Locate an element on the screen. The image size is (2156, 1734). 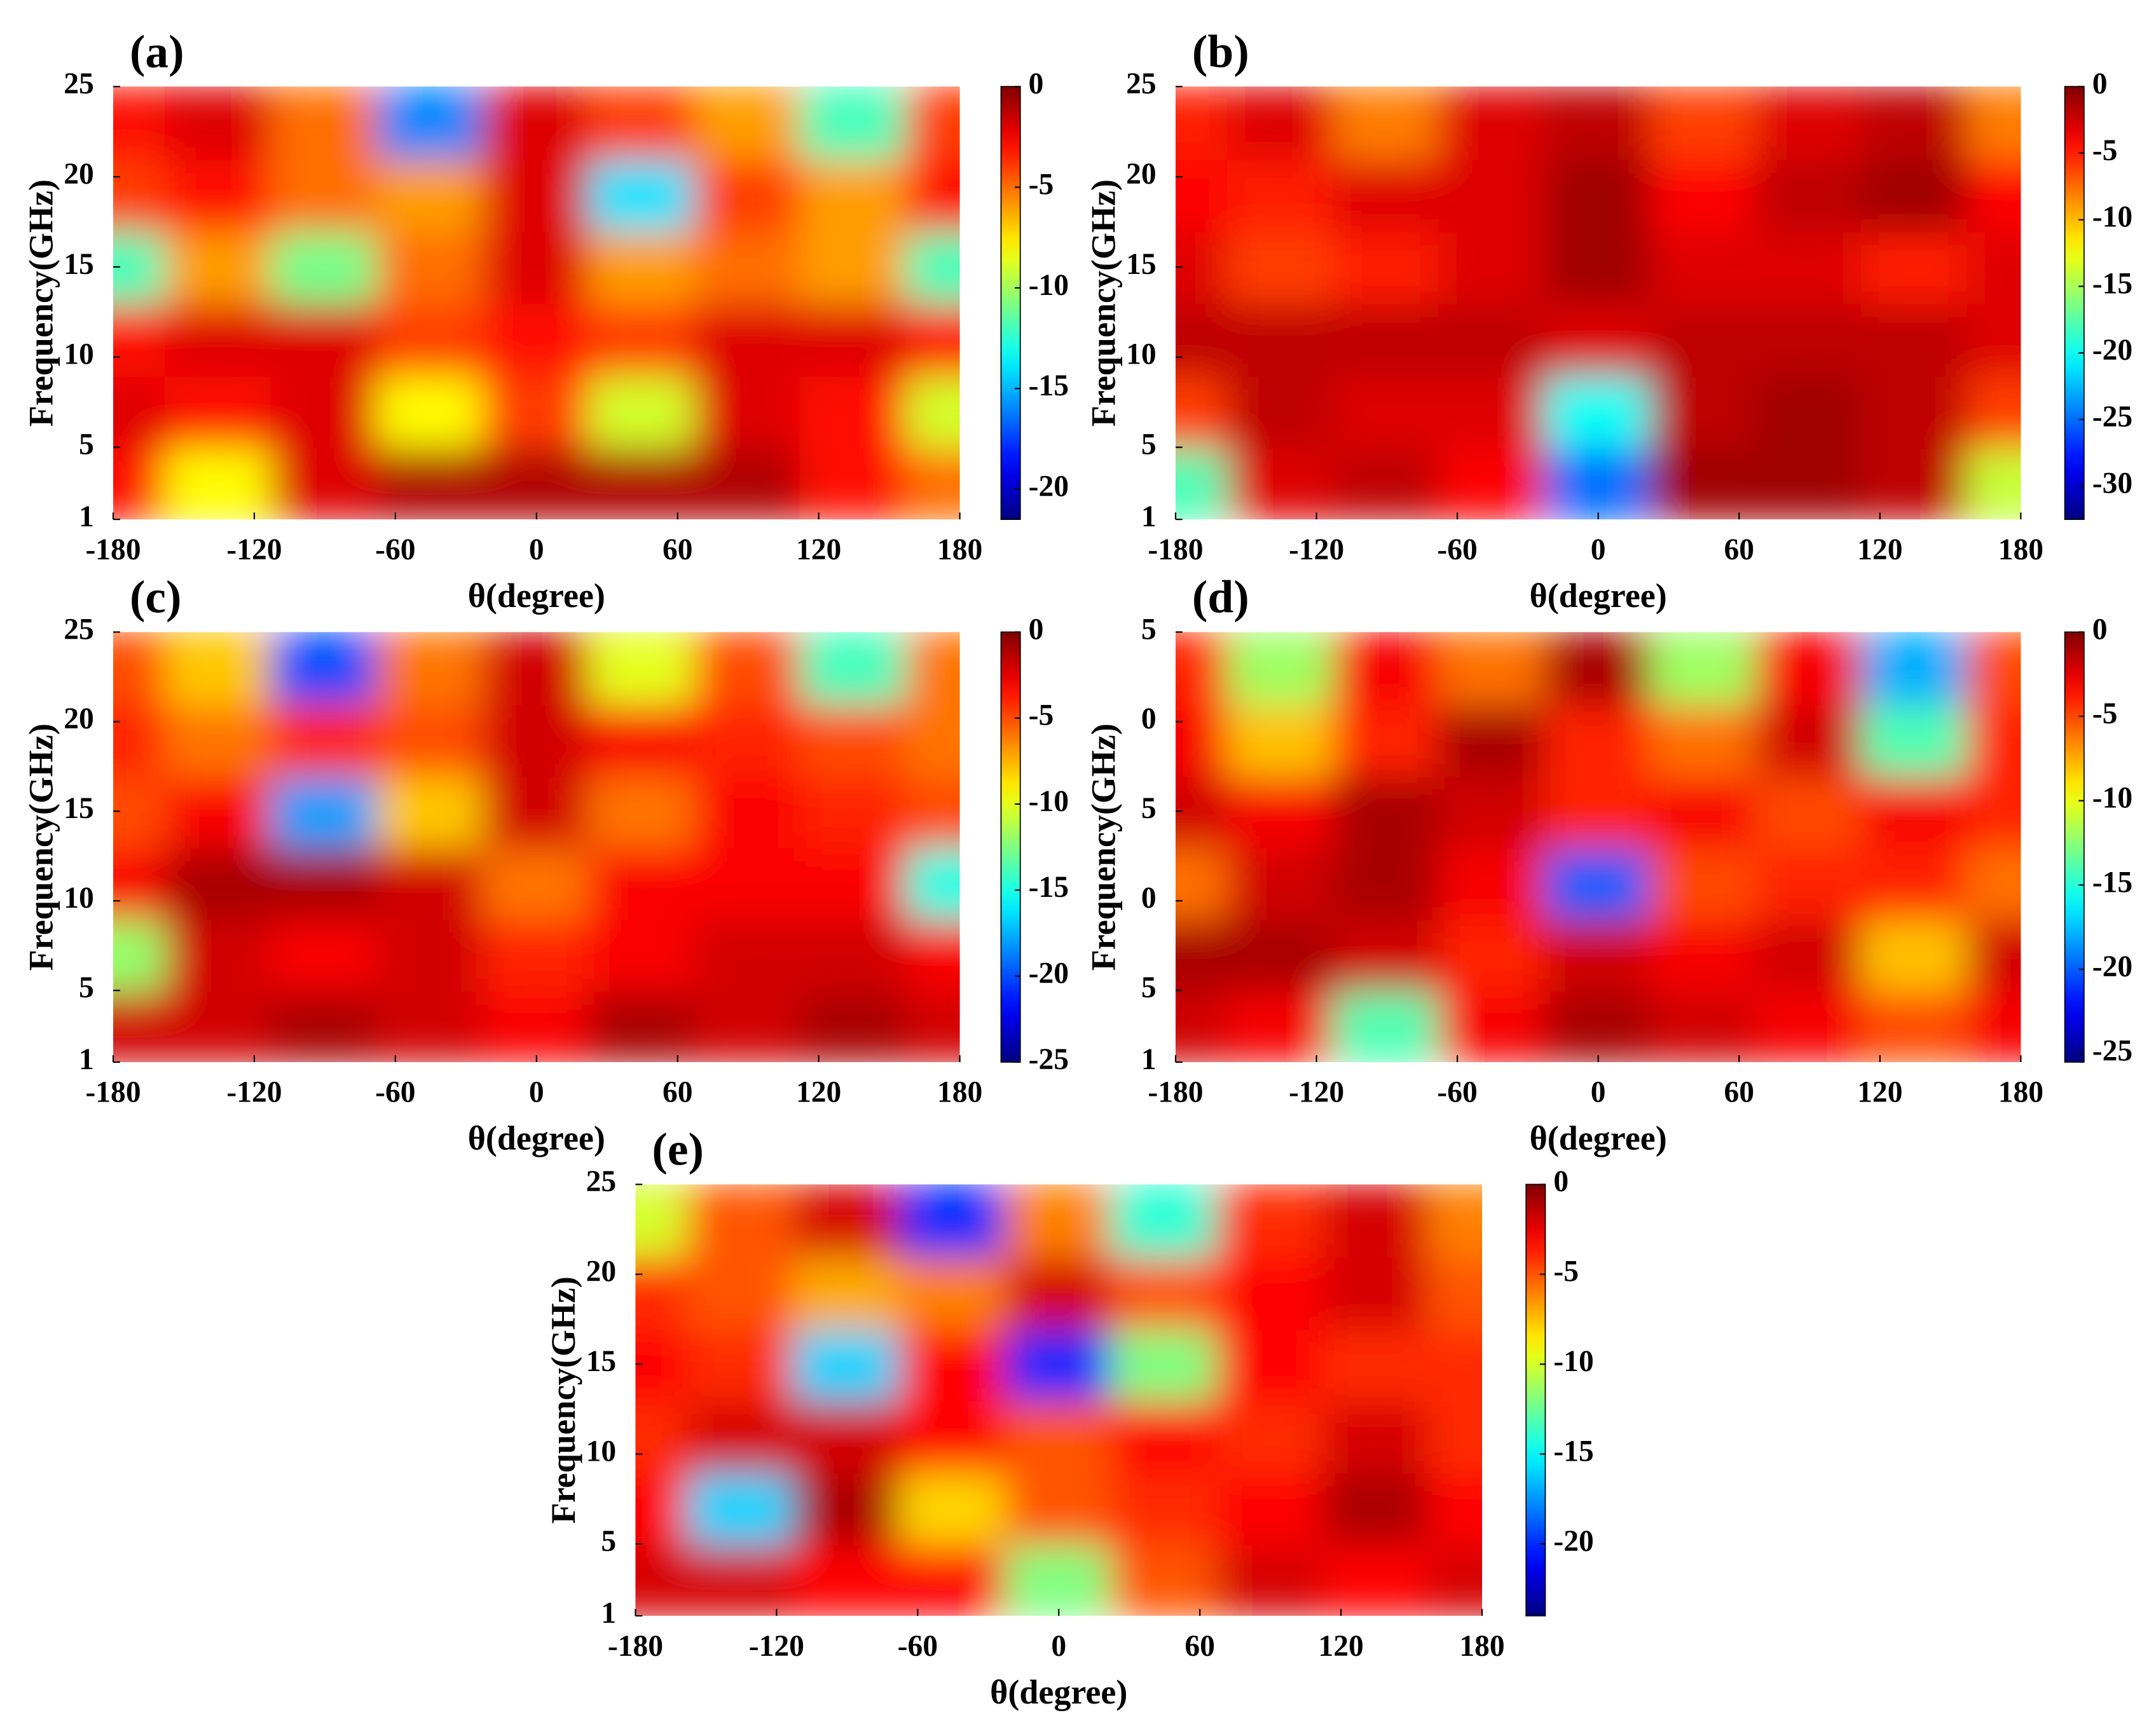
y-tick-label: 25 is located at coordinates (1141, 83).